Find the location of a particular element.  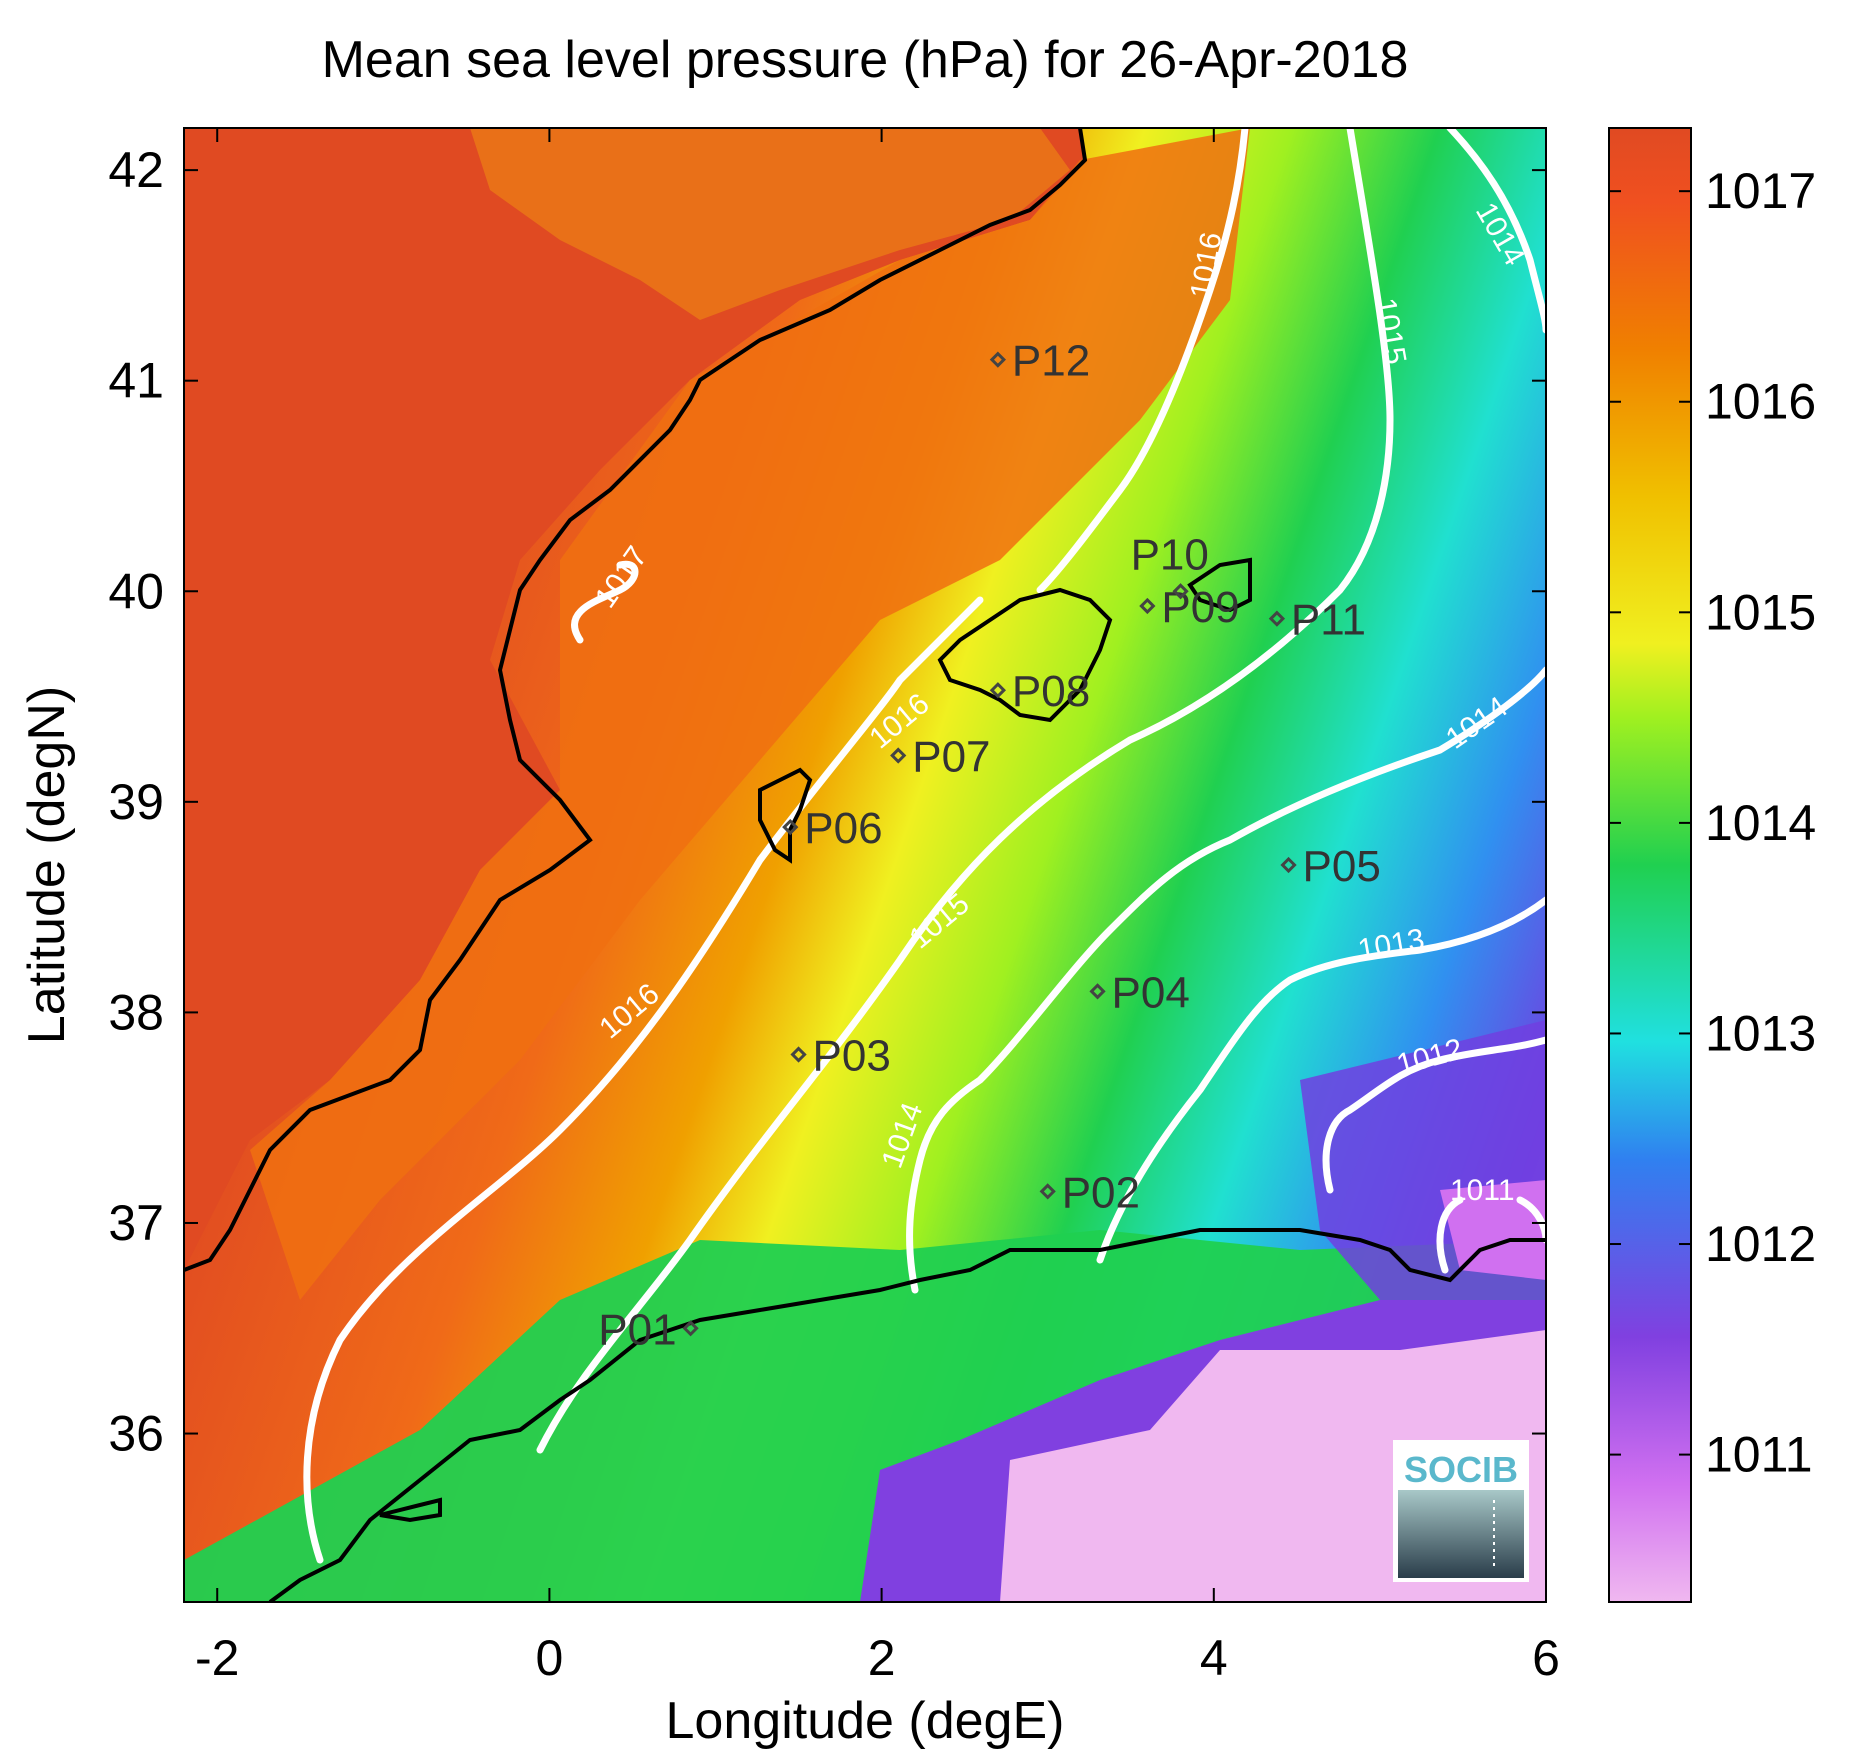

alboran-island is located at coordinates (410, 1510).